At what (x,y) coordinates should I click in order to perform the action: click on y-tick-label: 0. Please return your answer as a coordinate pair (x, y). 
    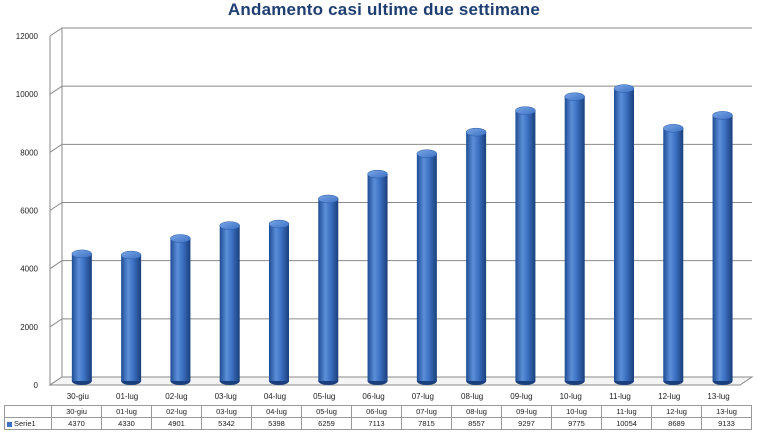
    Looking at the image, I should click on (36, 385).